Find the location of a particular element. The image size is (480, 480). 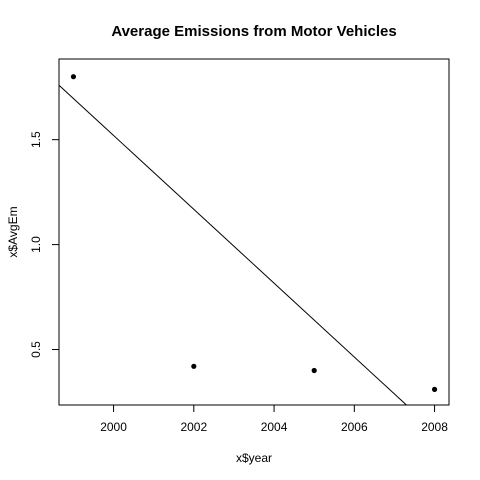

x-axis-label: x$year is located at coordinates (254, 458).